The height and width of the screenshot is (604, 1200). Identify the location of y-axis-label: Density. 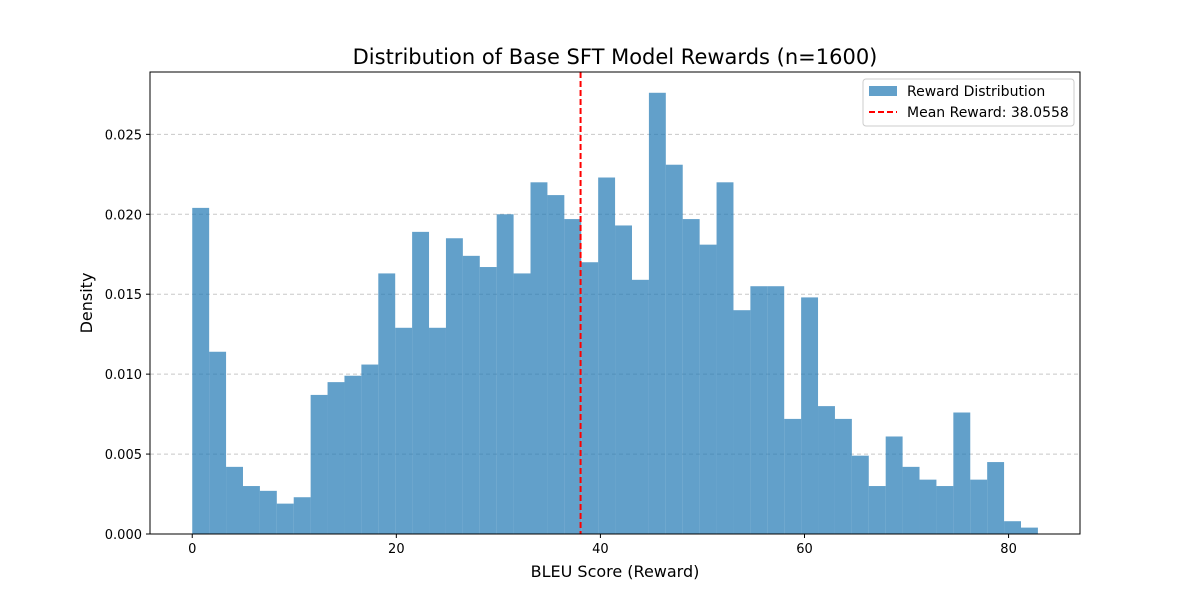
(86, 303).